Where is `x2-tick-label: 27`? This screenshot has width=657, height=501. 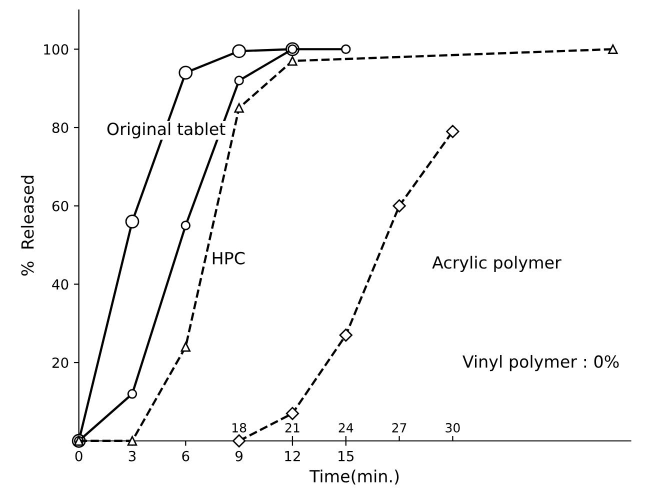 x2-tick-label: 27 is located at coordinates (399, 427).